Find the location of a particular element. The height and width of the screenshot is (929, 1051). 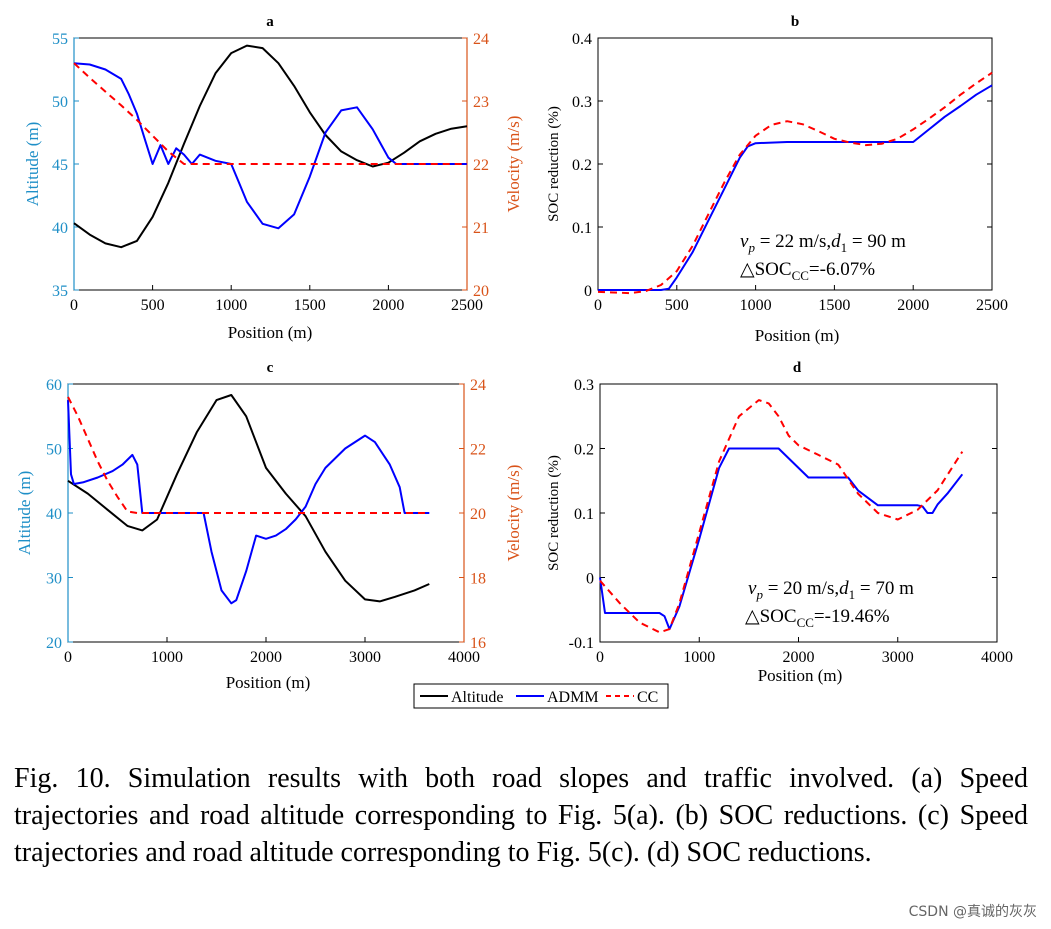

panel-b-ytick-label: 0.2 is located at coordinates (582, 165).